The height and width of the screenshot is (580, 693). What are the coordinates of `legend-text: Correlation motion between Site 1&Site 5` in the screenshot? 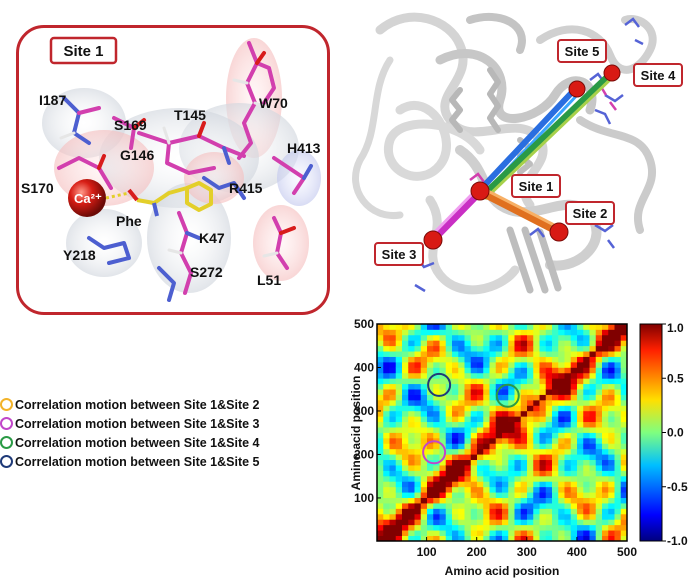 It's located at (137, 461).